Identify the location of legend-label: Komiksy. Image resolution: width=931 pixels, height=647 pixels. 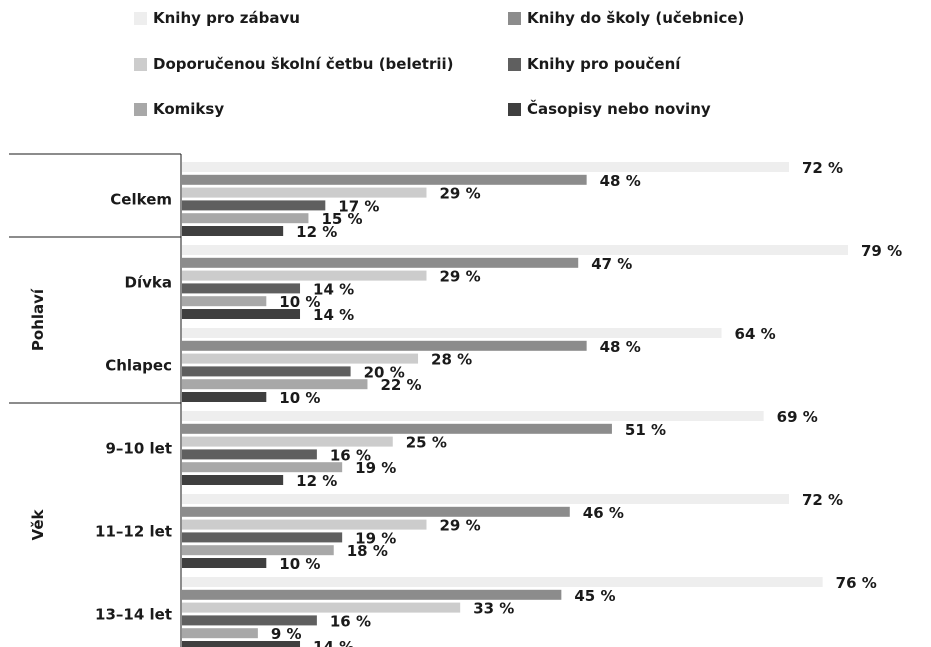
(189, 109).